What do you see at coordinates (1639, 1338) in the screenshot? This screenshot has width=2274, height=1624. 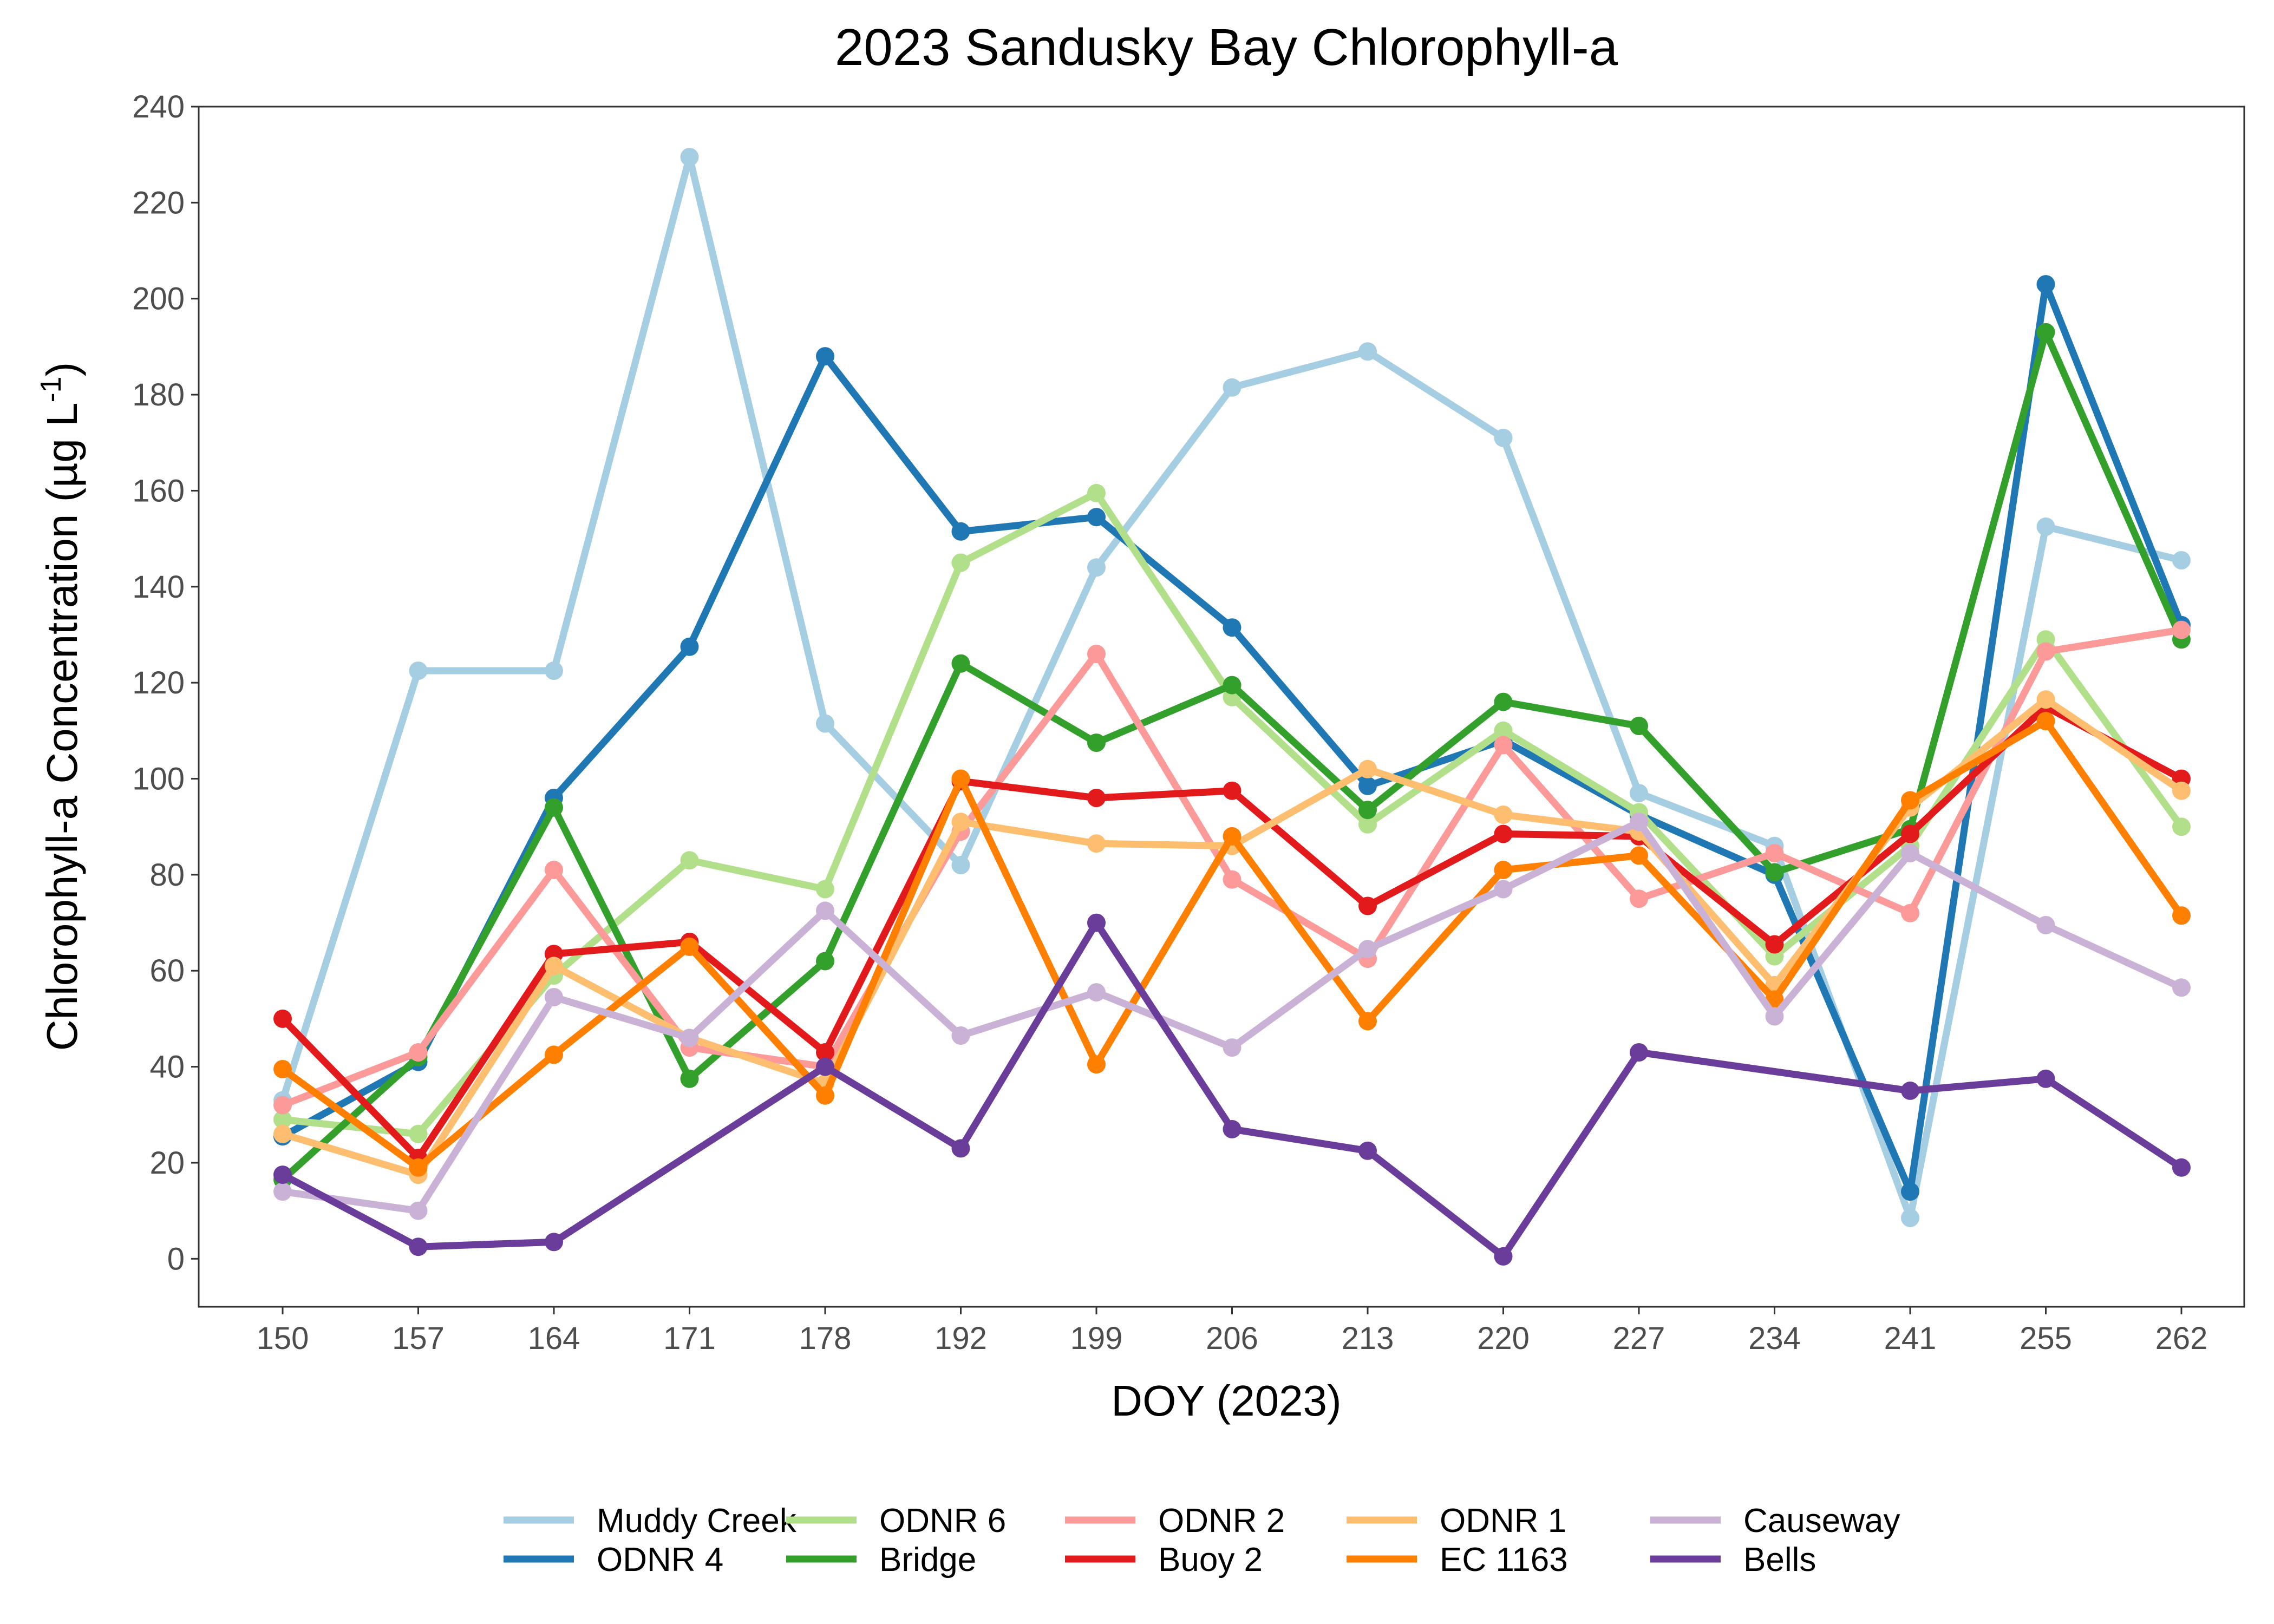 I see `x-tick-label: 227` at bounding box center [1639, 1338].